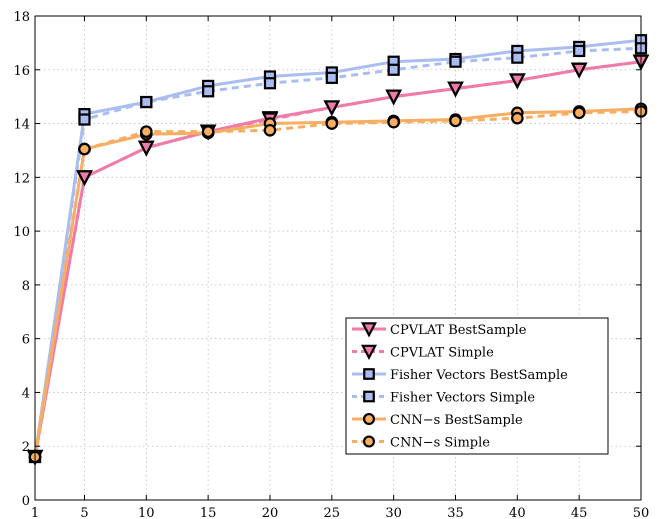 Image resolution: width=660 pixels, height=519 pixels. Describe the element at coordinates (579, 512) in the screenshot. I see `x-tick-label: 45` at that location.